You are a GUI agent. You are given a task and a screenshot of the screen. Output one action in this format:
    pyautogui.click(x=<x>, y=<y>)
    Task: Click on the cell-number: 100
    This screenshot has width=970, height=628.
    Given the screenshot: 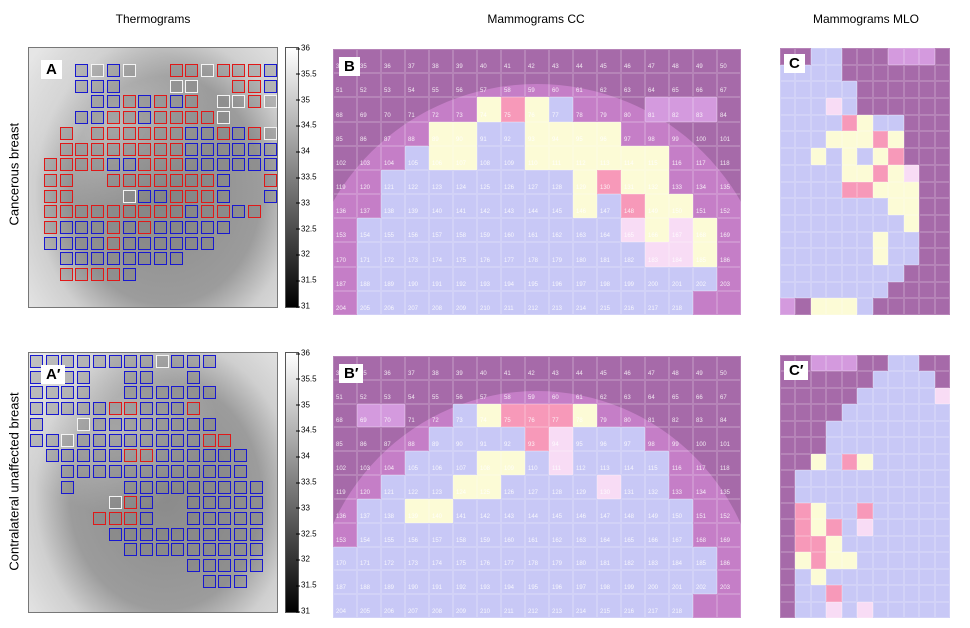 What is the action you would take?
    pyautogui.click(x=701, y=445)
    